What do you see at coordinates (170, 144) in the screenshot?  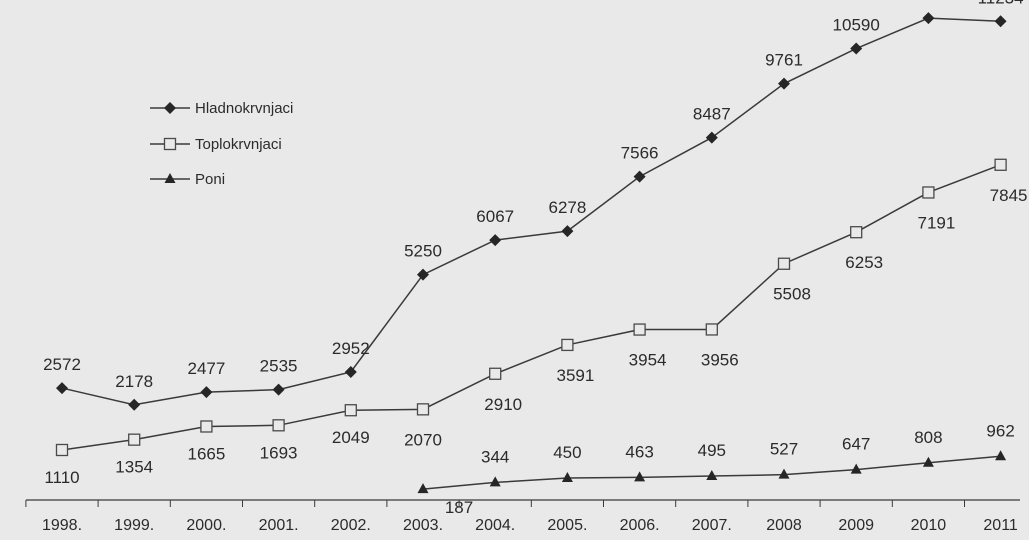 I see `legend-marker-toplokrvnjaci` at bounding box center [170, 144].